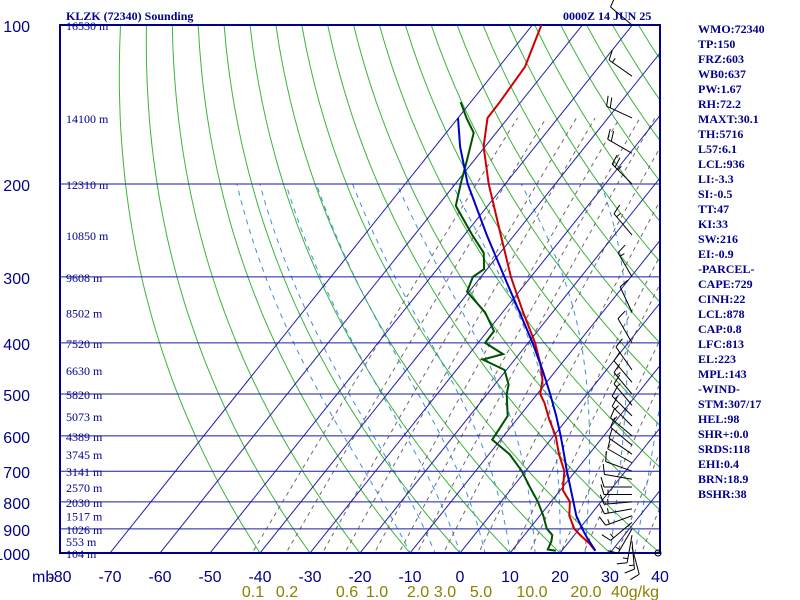 The height and width of the screenshot is (600, 800). Describe the element at coordinates (721, 164) in the screenshot. I see `index-item: LCL:936` at that location.